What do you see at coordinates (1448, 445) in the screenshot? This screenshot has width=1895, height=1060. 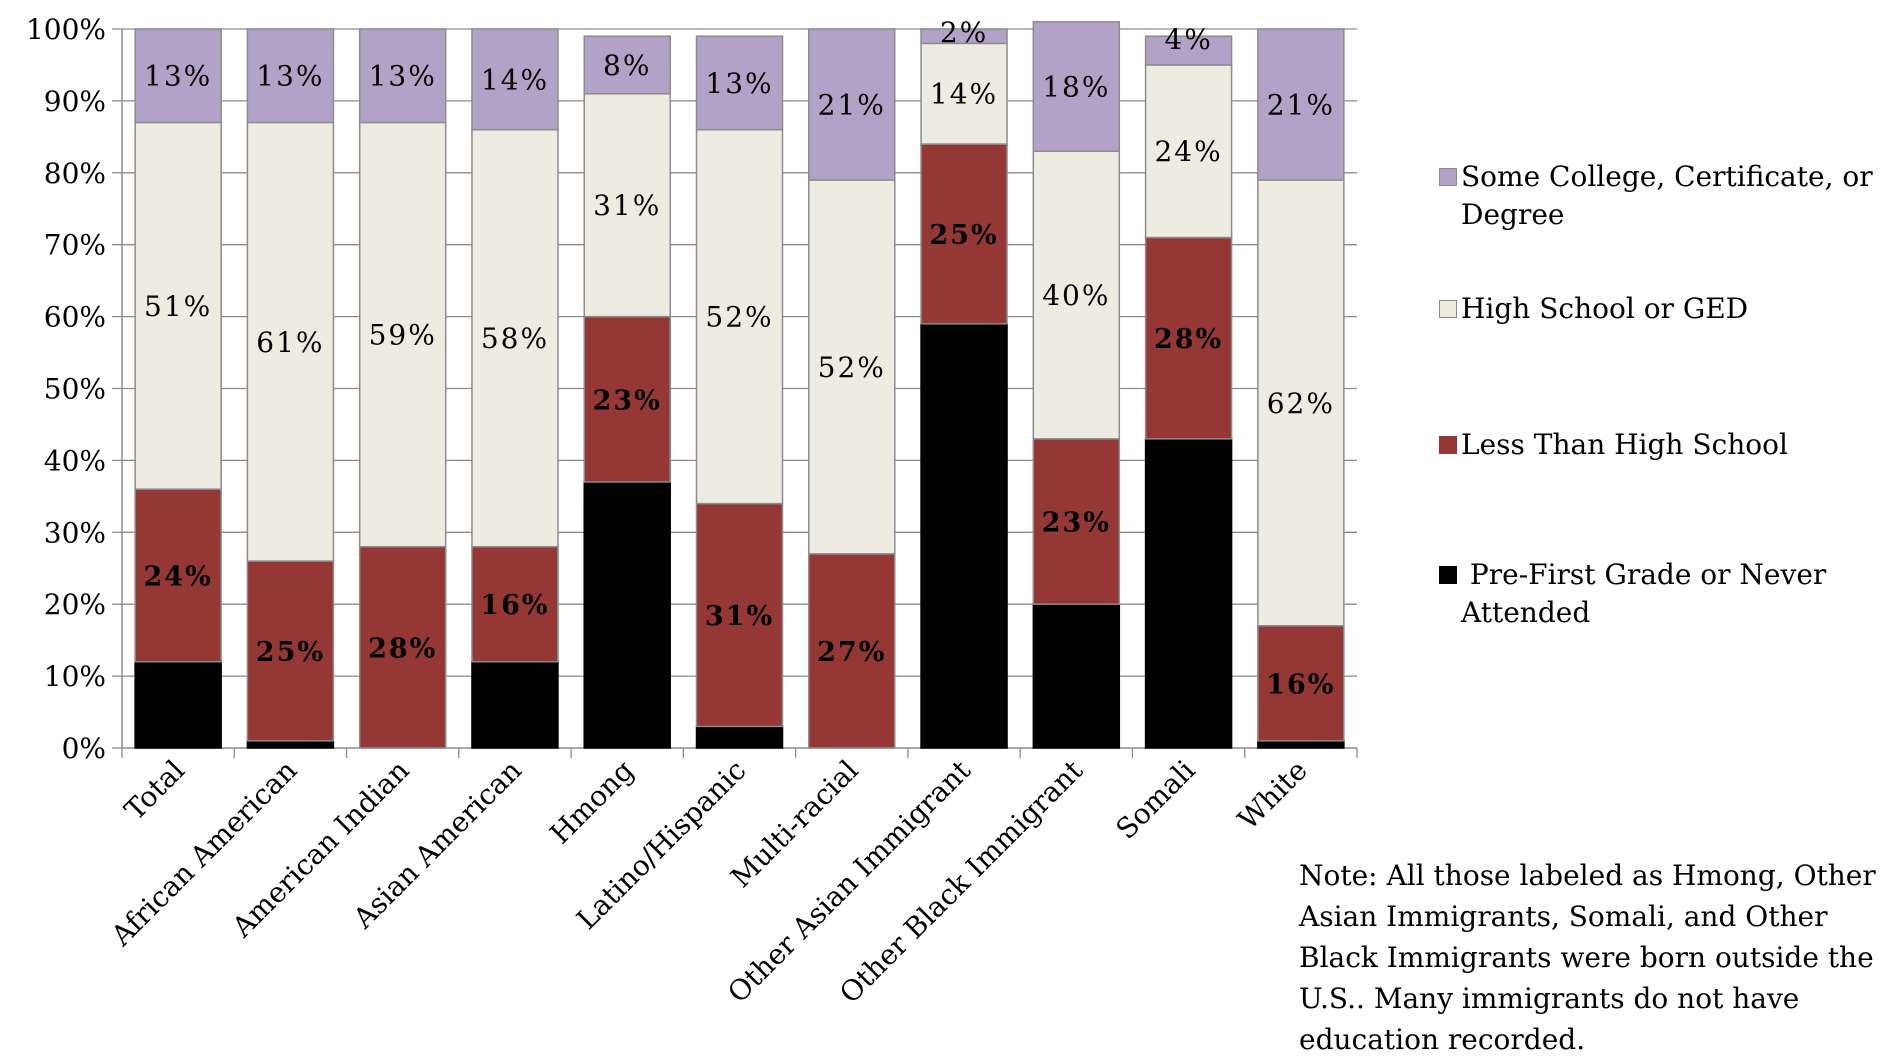 I see `legend-swatch-less-than-high-school` at bounding box center [1448, 445].